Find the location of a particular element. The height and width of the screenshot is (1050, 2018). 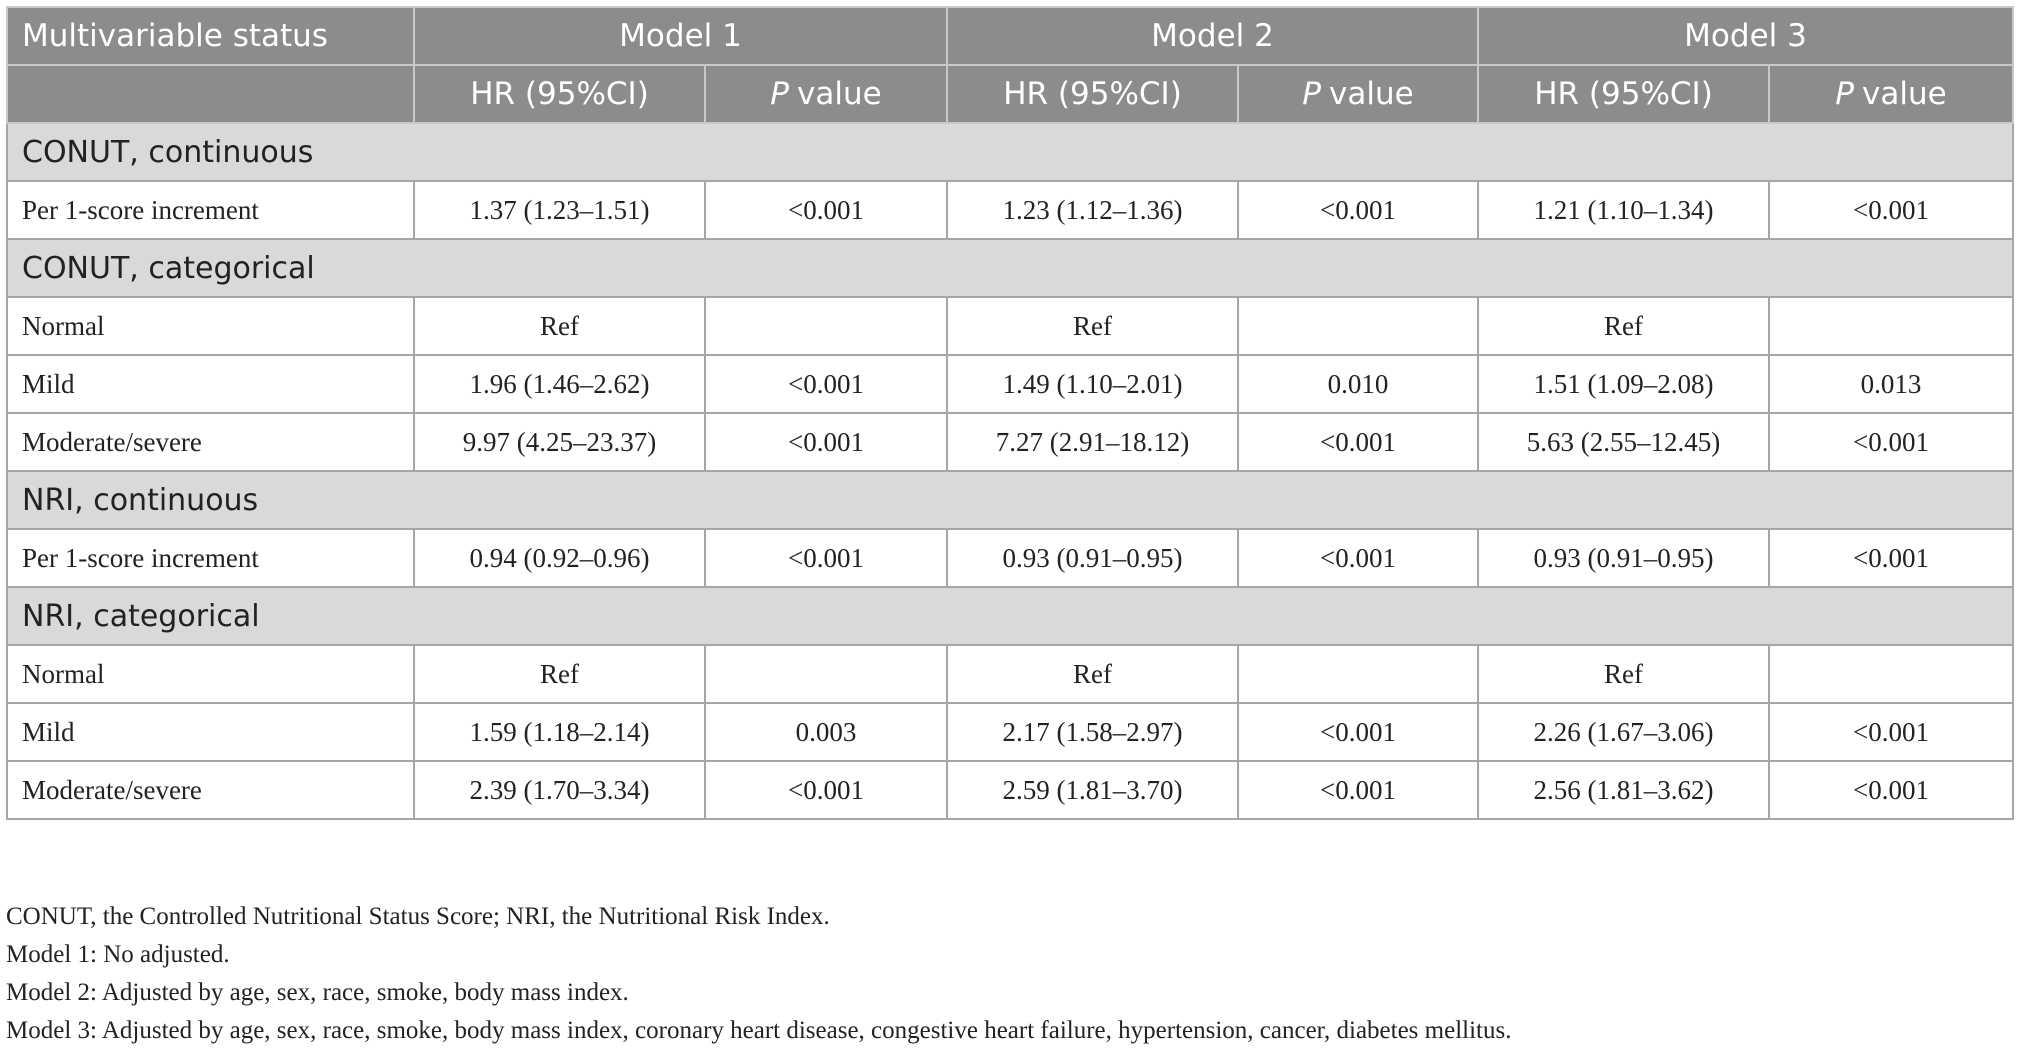

section-row: CONUT, continuous is located at coordinates (1010, 152).